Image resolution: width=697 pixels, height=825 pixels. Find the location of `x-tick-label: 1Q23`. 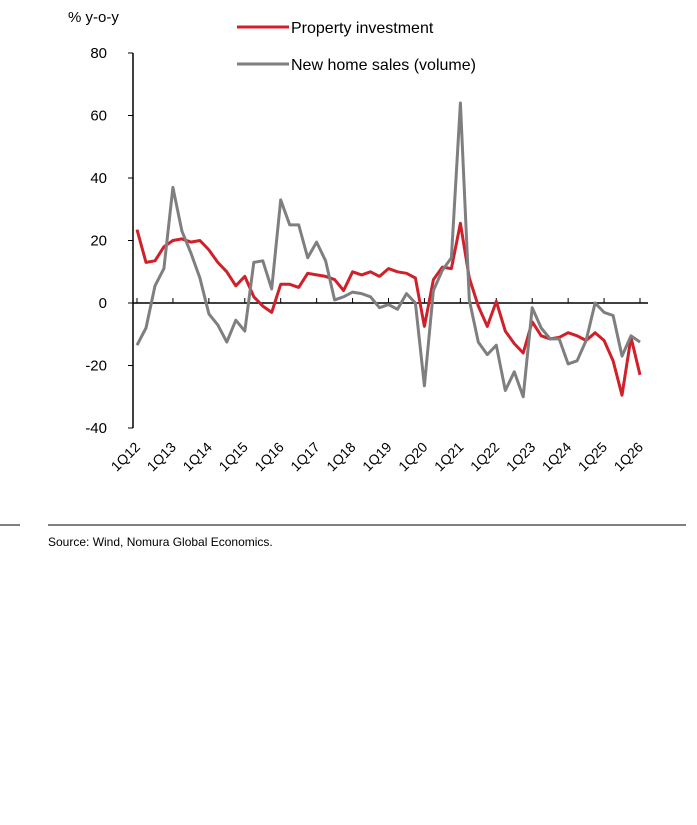

x-tick-label: 1Q23 is located at coordinates (521, 457).